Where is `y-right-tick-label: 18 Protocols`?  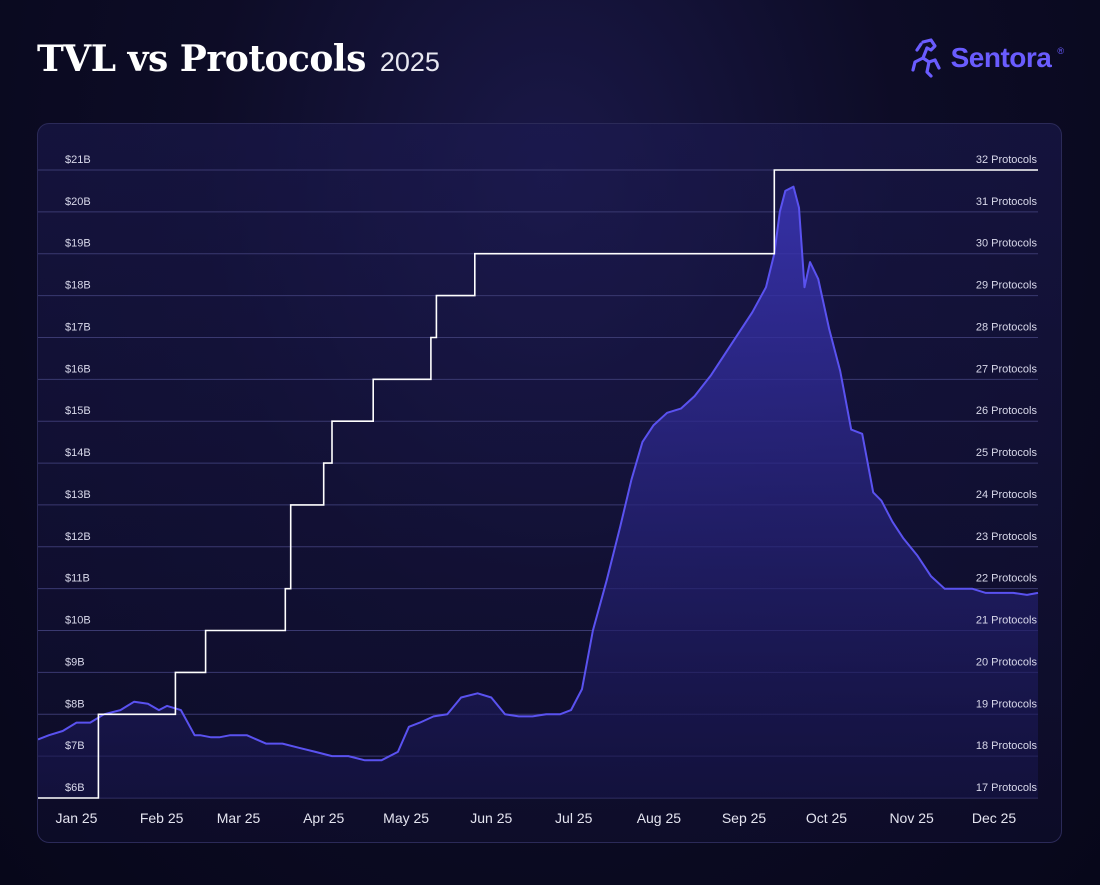 y-right-tick-label: 18 Protocols is located at coordinates (1007, 746).